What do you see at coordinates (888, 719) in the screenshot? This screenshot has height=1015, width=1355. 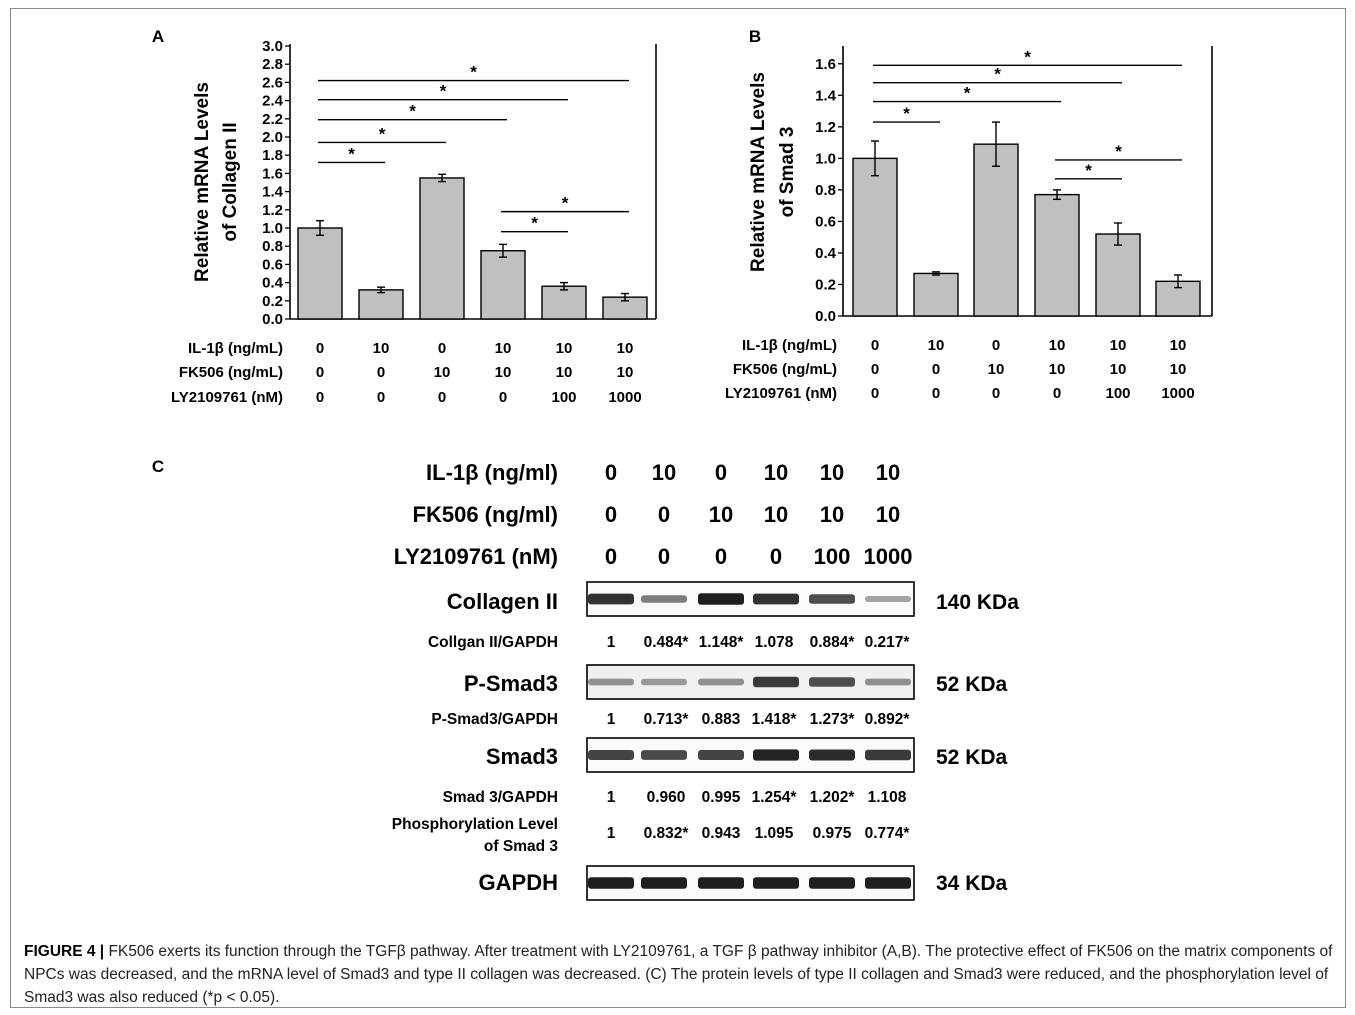 I see `ratio-value: 0.892*` at bounding box center [888, 719].